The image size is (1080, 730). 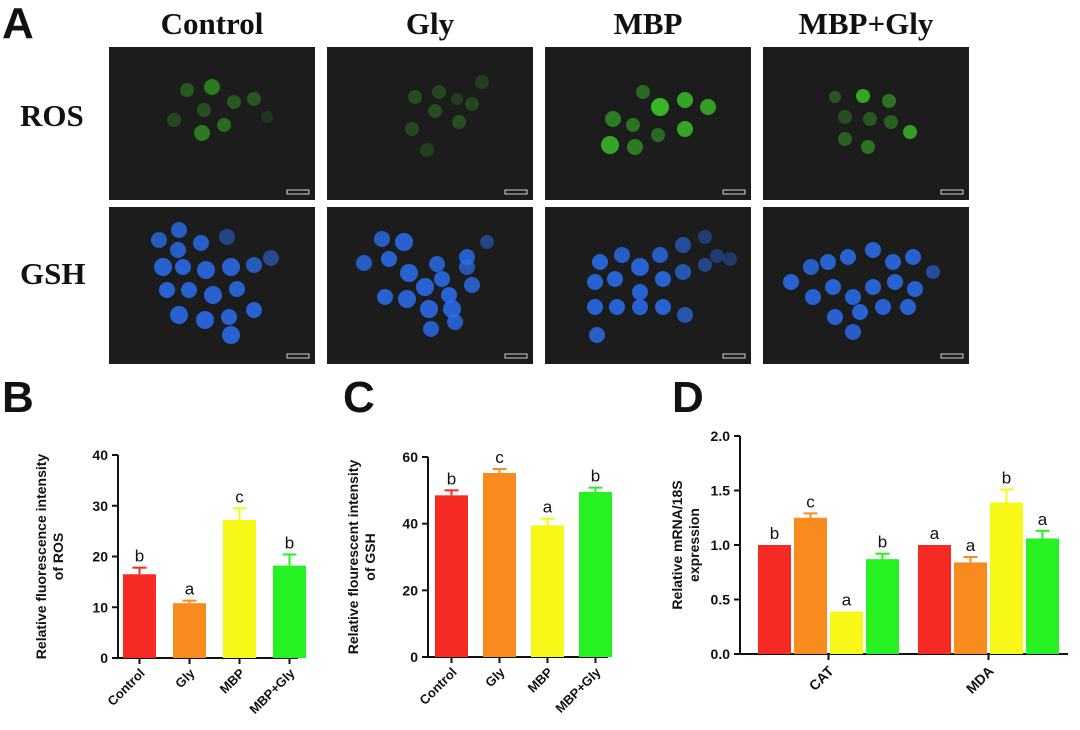 I want to click on micrograph-ros-gly, so click(x=430, y=123).